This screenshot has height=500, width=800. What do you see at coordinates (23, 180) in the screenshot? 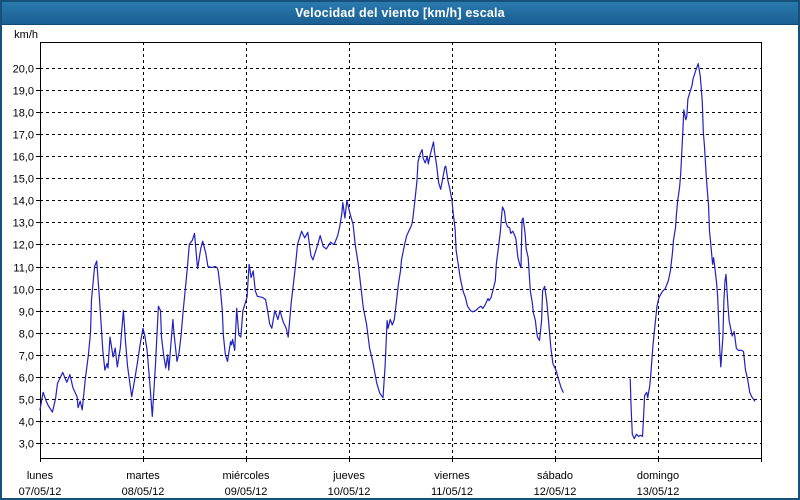
I see `y-tick-label: 15,0` at bounding box center [23, 180].